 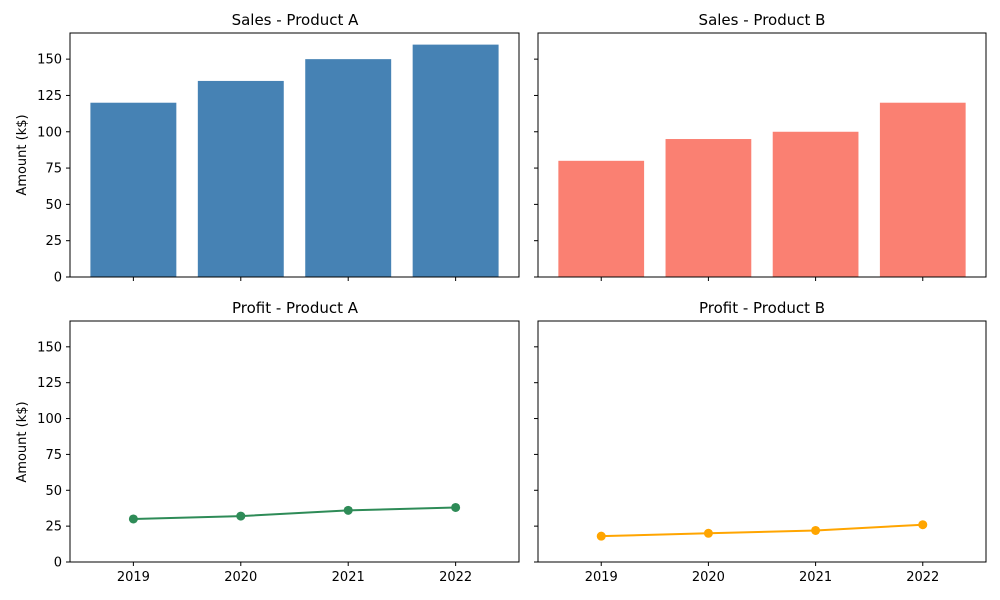 What do you see at coordinates (762, 20) in the screenshot?
I see `chart-title-sales-product-b: Sales - Product B` at bounding box center [762, 20].